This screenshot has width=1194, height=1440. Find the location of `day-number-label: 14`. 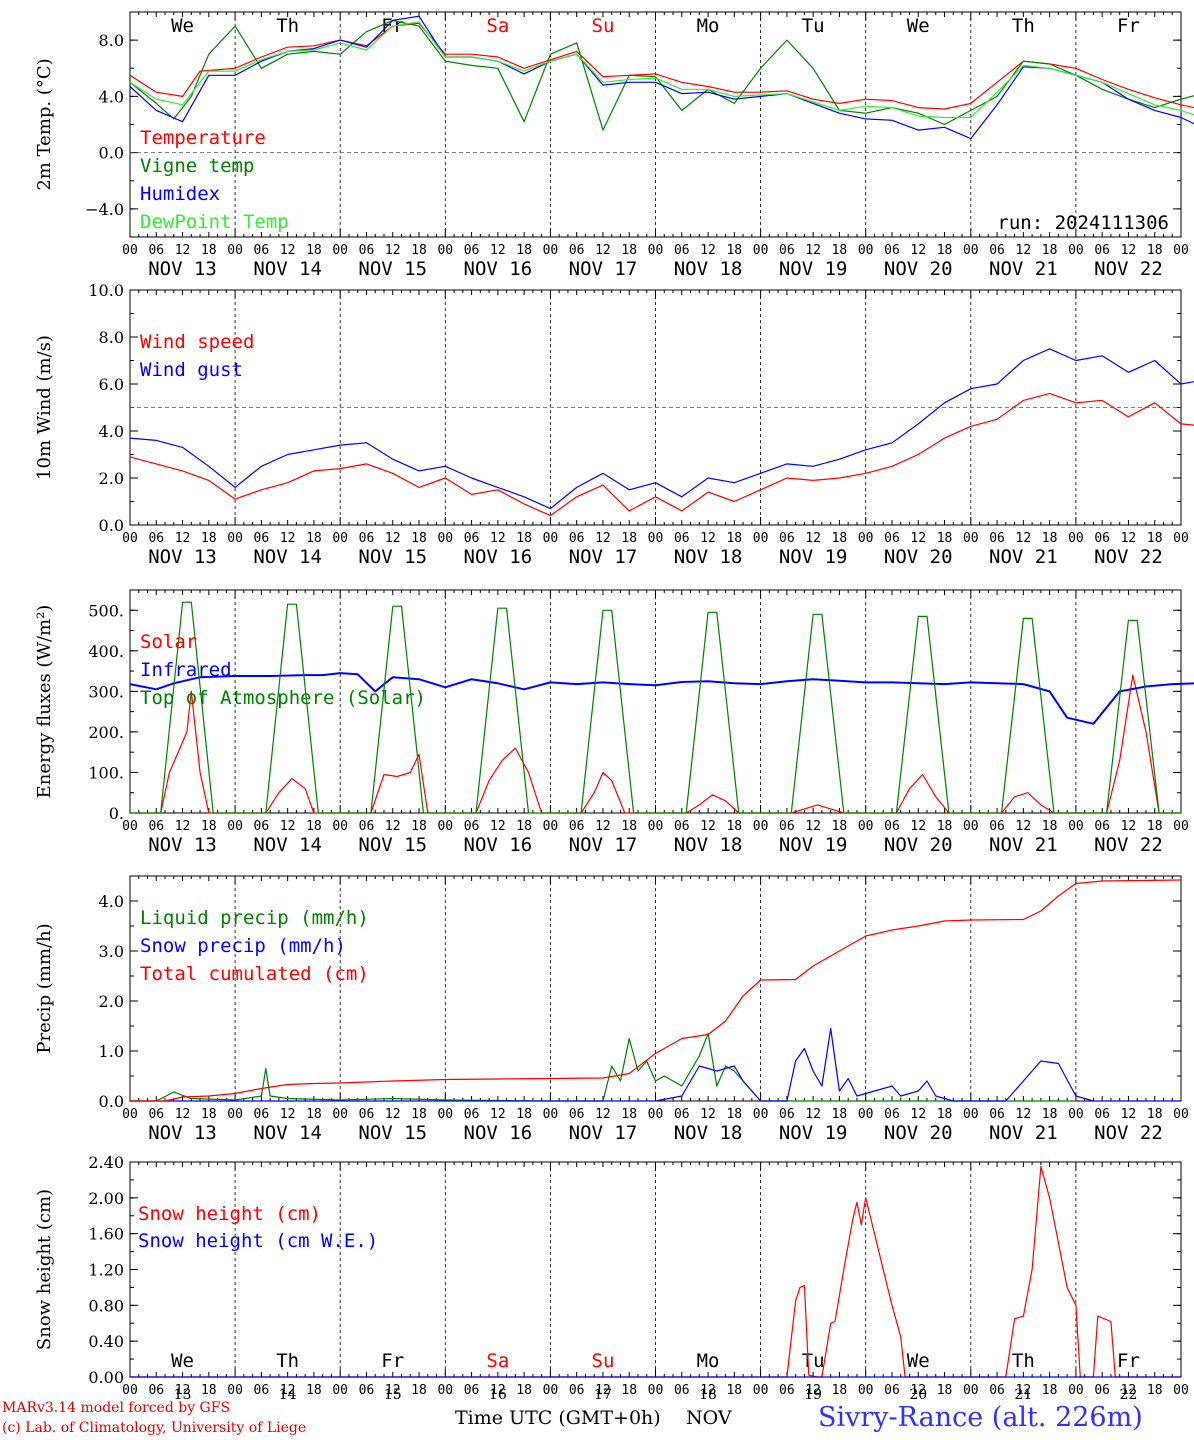

day-number-label: 14 is located at coordinates (288, 1395).